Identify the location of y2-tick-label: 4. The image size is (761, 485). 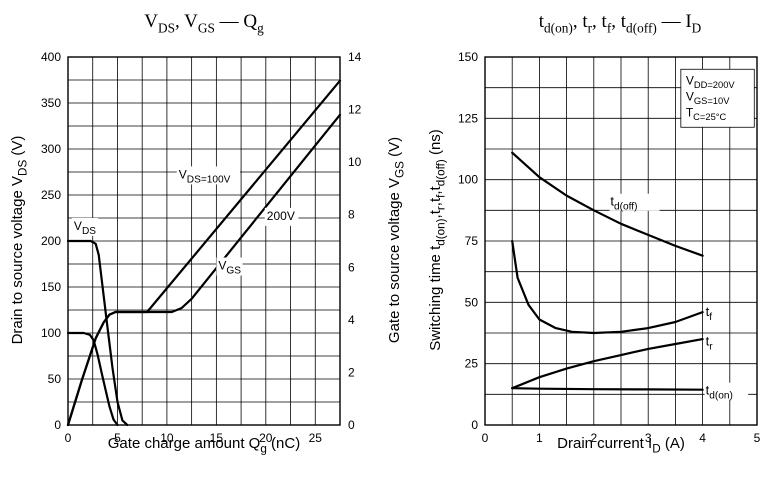
(351, 320).